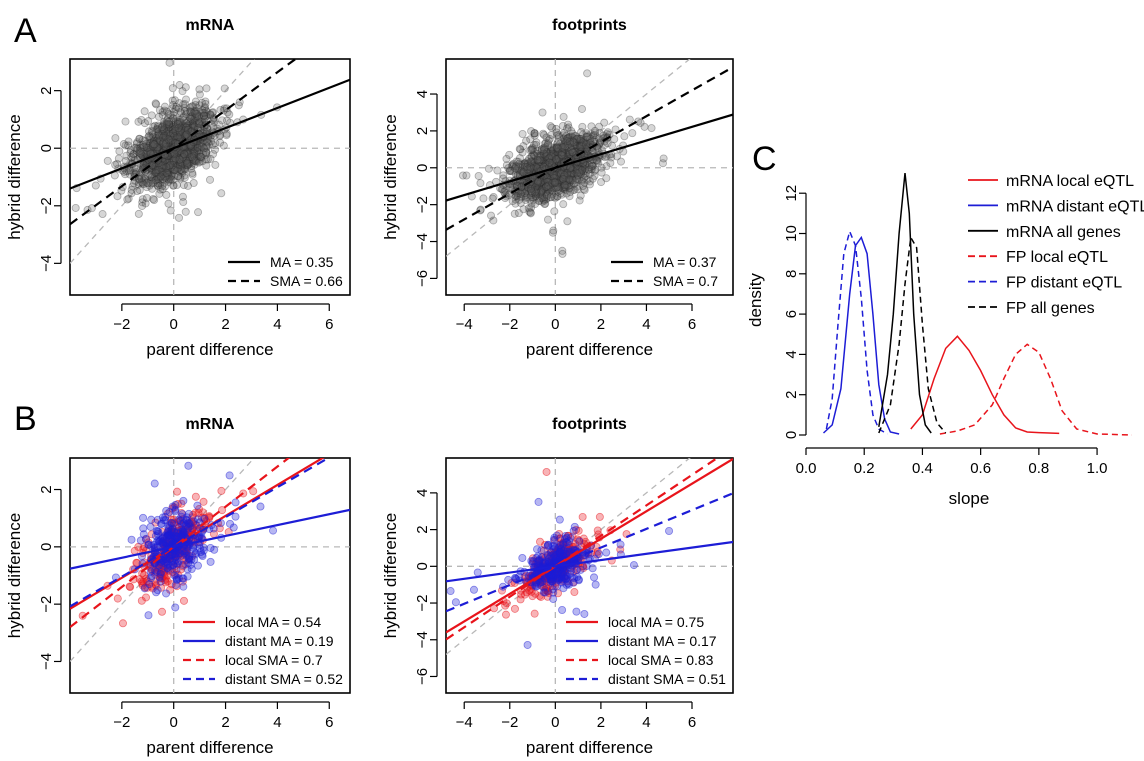 The height and width of the screenshot is (761, 1144). I want to click on y-tick-label: 12, so click(791, 193).